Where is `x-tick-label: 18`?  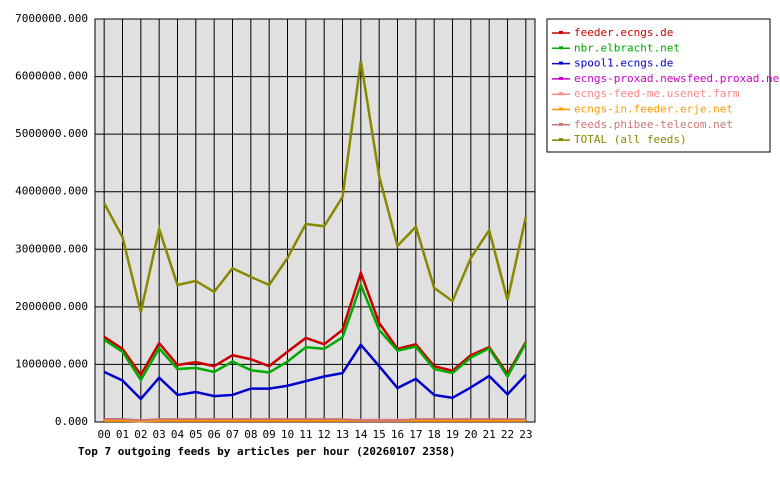 x-tick-label: 18 is located at coordinates (434, 434).